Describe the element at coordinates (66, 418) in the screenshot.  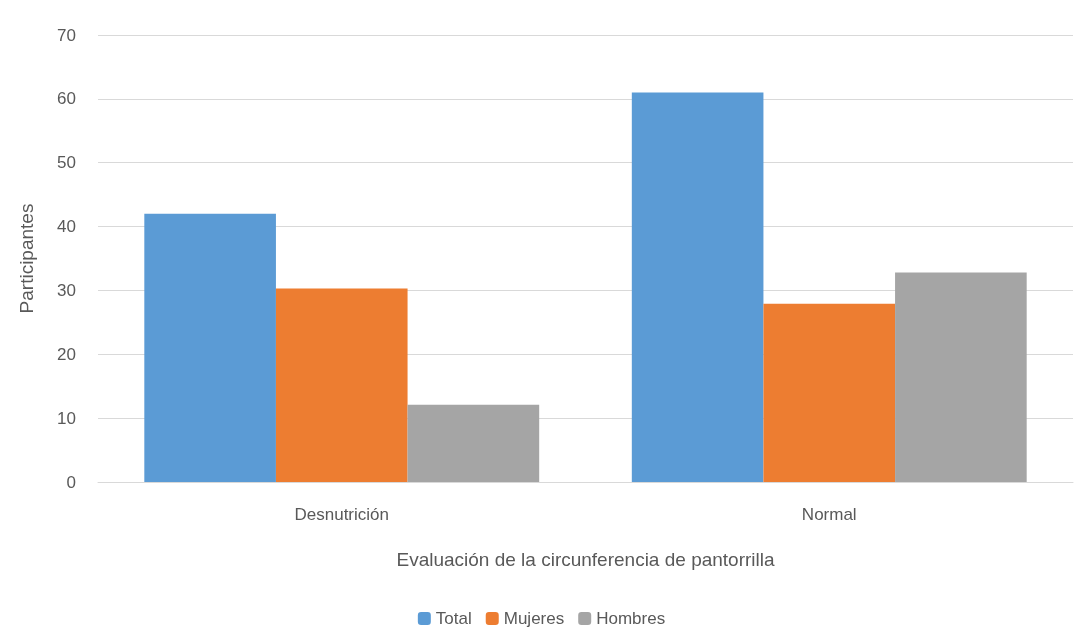
I see `y-tick-label: 10` at that location.